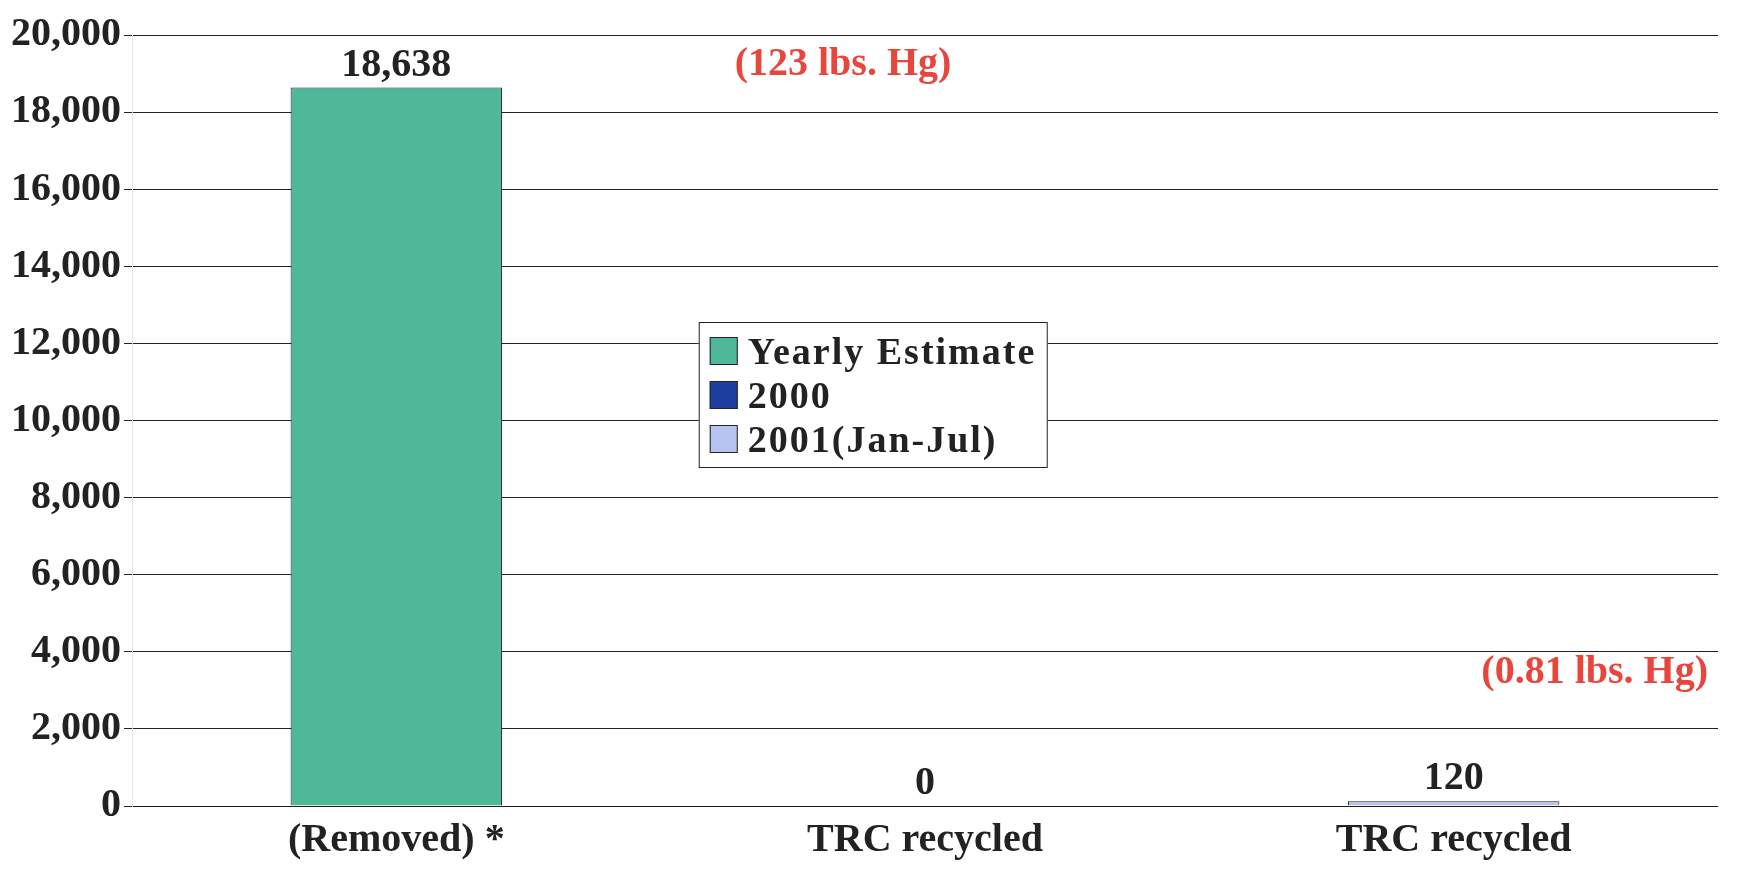 The width and height of the screenshot is (1746, 881). What do you see at coordinates (66, 109) in the screenshot?
I see `y-tick-label: 18,000` at bounding box center [66, 109].